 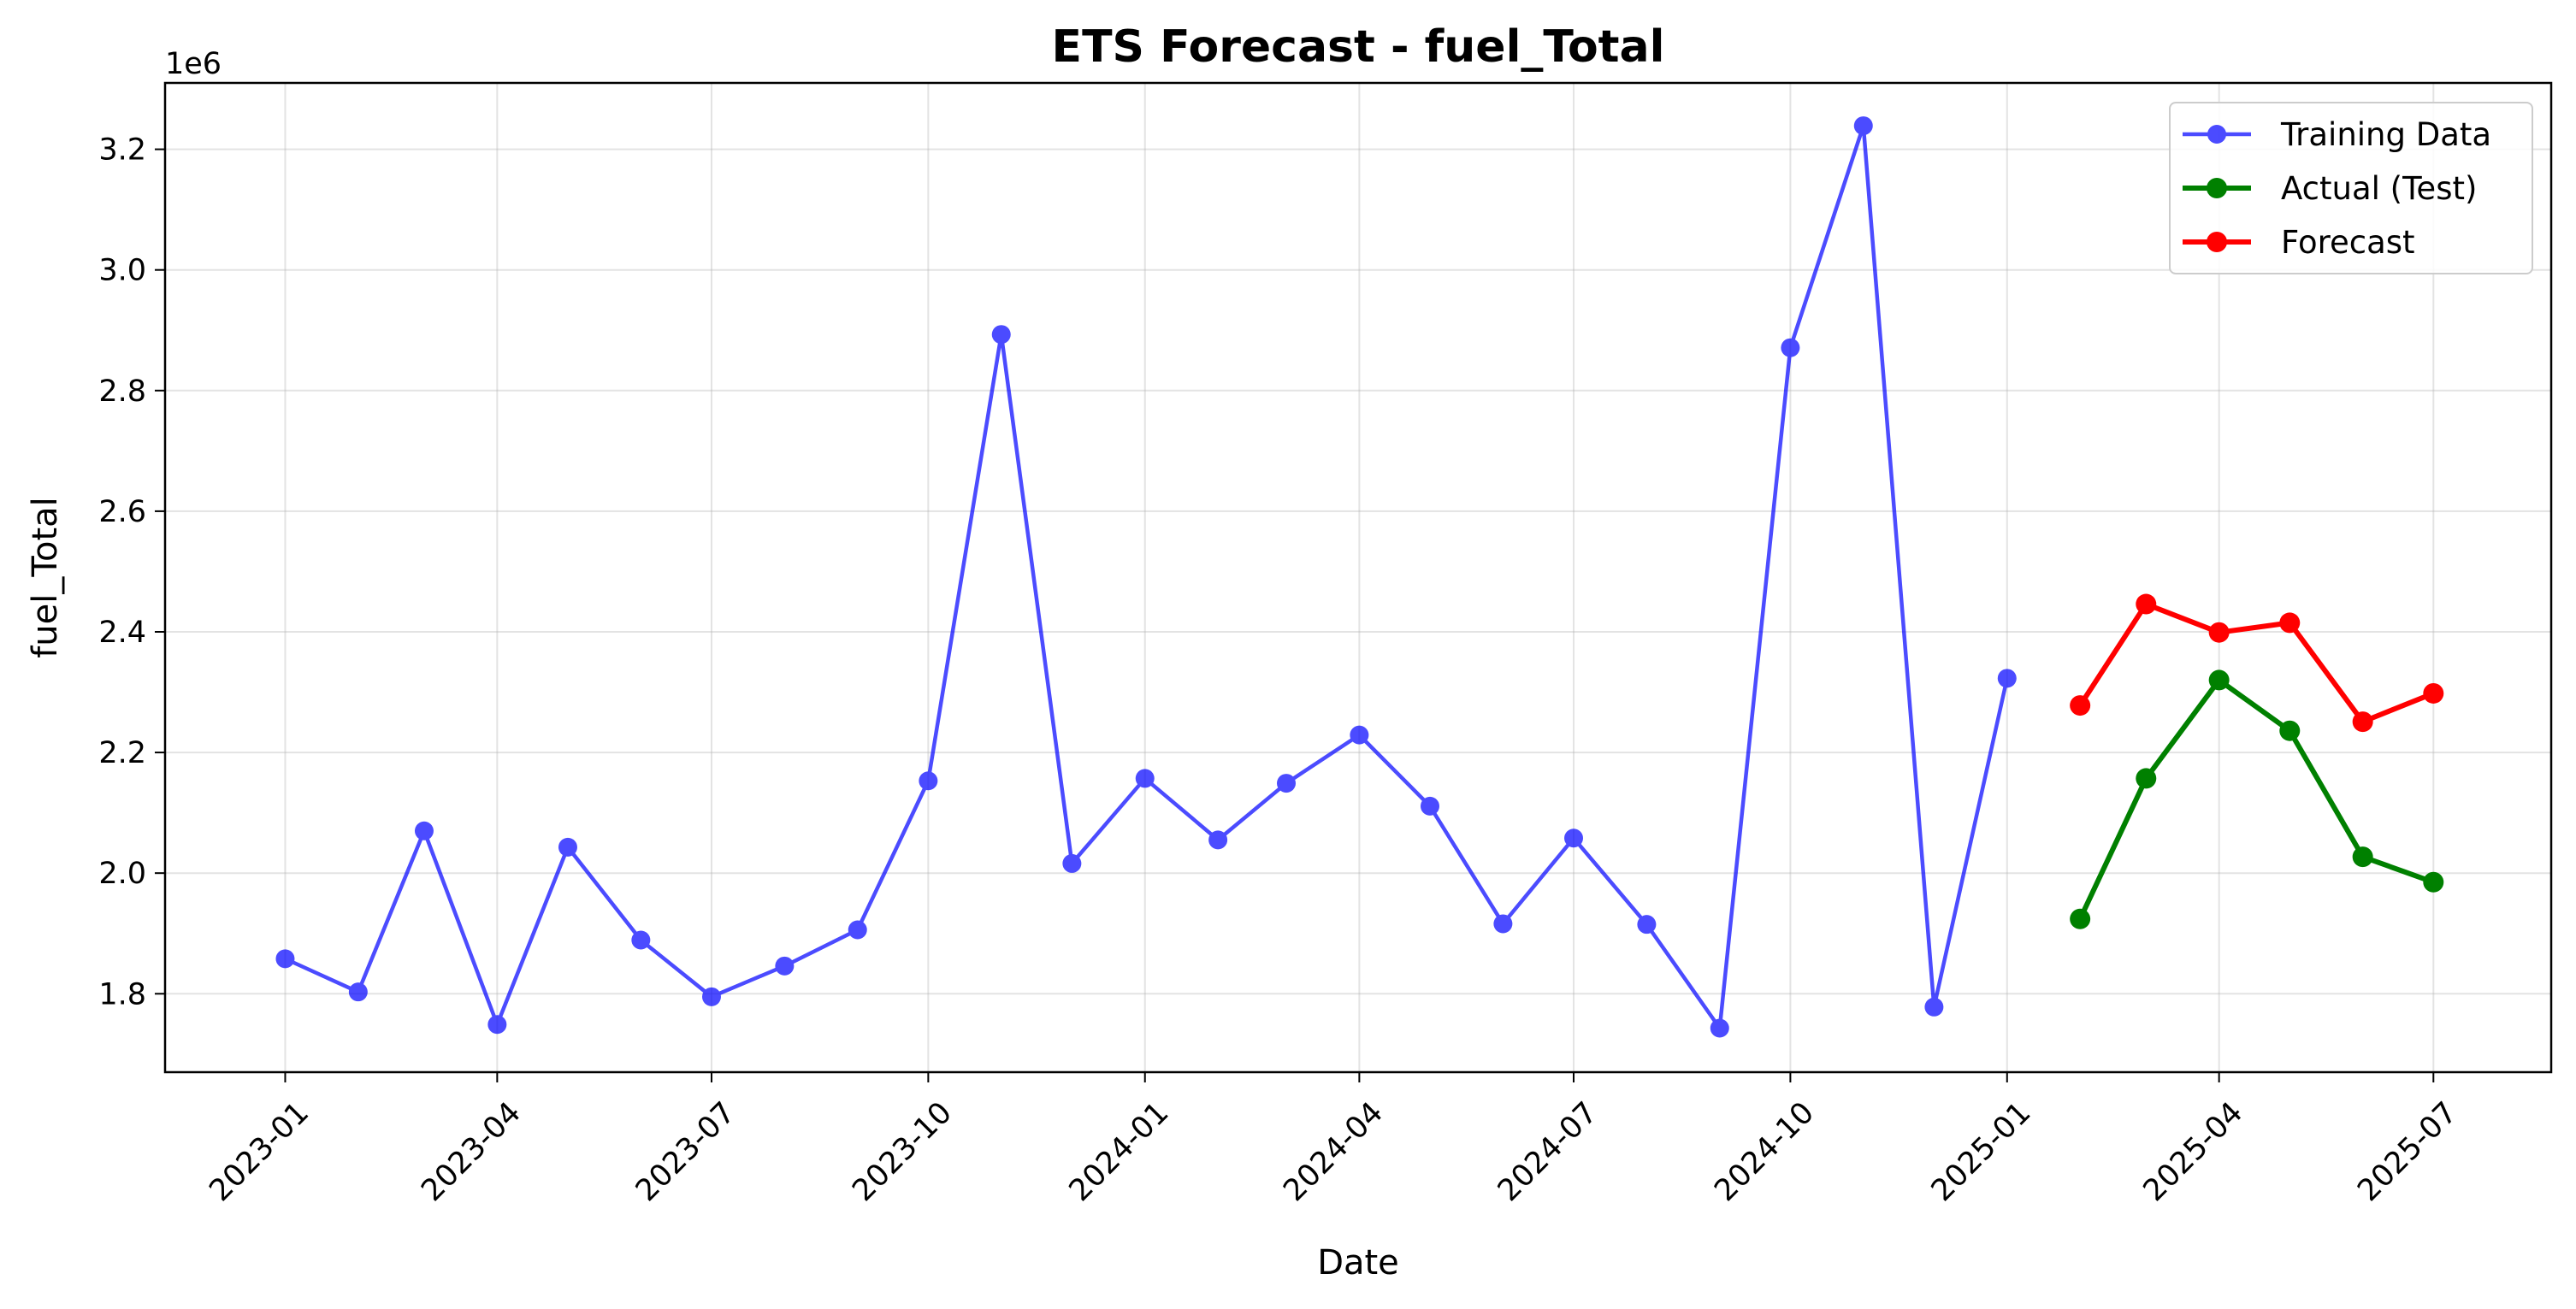 I want to click on legend: Training Data Actual (Test) Forecast, so click(x=2351, y=188).